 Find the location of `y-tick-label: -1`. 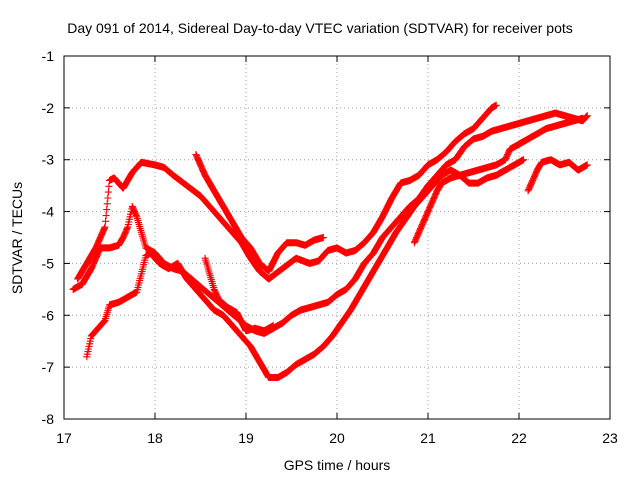

y-tick-label: -1 is located at coordinates (48, 56).